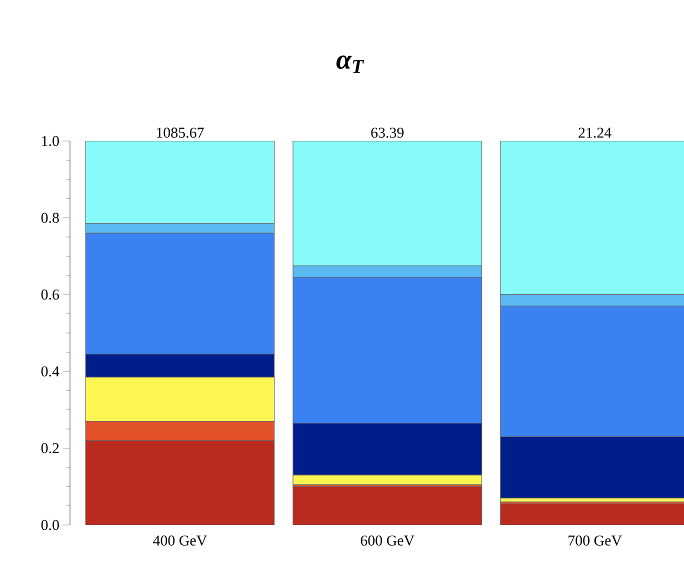 The image size is (684, 568). What do you see at coordinates (50, 525) in the screenshot?
I see `y-tick-label: 0.0` at bounding box center [50, 525].